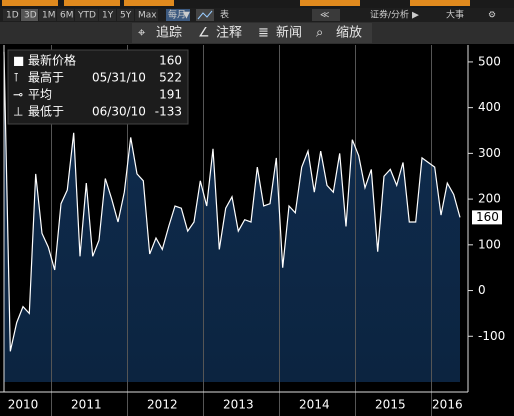 This screenshot has width=514, height=416. What do you see at coordinates (482, 290) in the screenshot?
I see `y-tick-label: 0` at bounding box center [482, 290].